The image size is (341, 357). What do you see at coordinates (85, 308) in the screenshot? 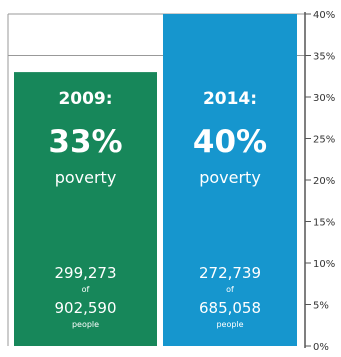
I see `bar-total-label-2009: 902,590` at bounding box center [85, 308].